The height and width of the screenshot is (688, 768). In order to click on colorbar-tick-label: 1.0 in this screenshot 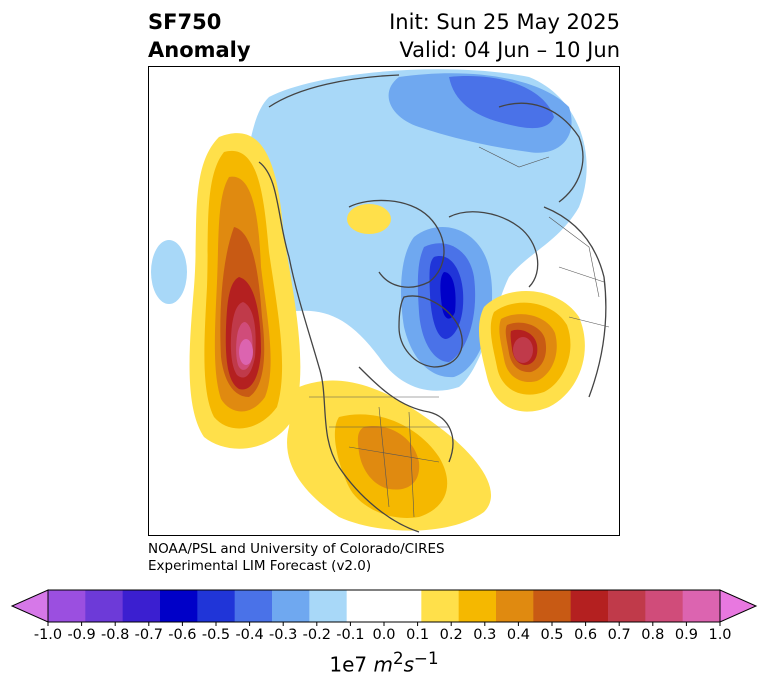, I will do `click(720, 635)`.